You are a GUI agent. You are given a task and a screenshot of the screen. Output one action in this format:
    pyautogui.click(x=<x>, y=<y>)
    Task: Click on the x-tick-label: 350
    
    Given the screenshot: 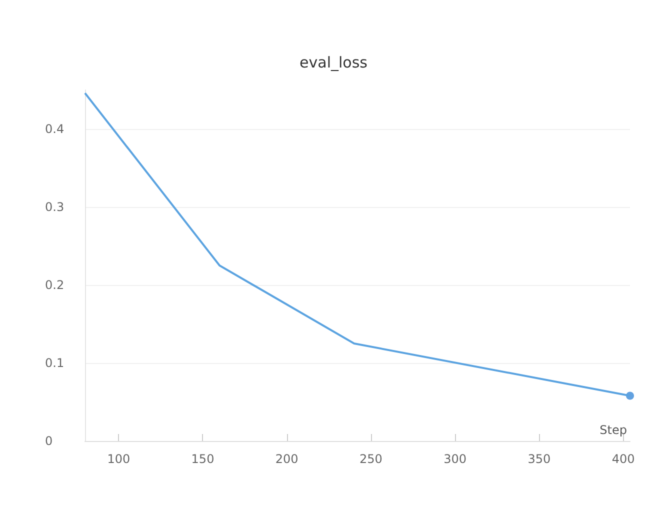 What is the action you would take?
    pyautogui.click(x=539, y=459)
    